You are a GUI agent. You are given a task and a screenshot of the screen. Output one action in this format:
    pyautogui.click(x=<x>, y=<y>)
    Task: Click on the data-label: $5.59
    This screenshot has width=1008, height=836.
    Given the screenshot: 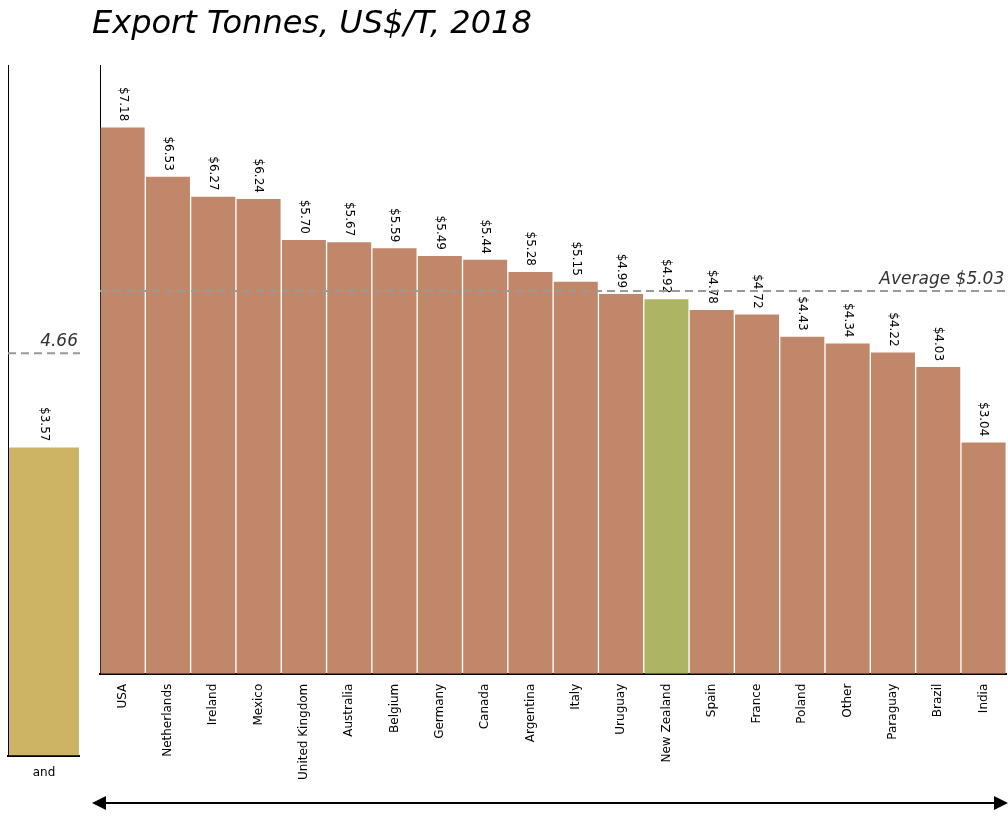 What is the action you would take?
    pyautogui.click(x=395, y=225)
    